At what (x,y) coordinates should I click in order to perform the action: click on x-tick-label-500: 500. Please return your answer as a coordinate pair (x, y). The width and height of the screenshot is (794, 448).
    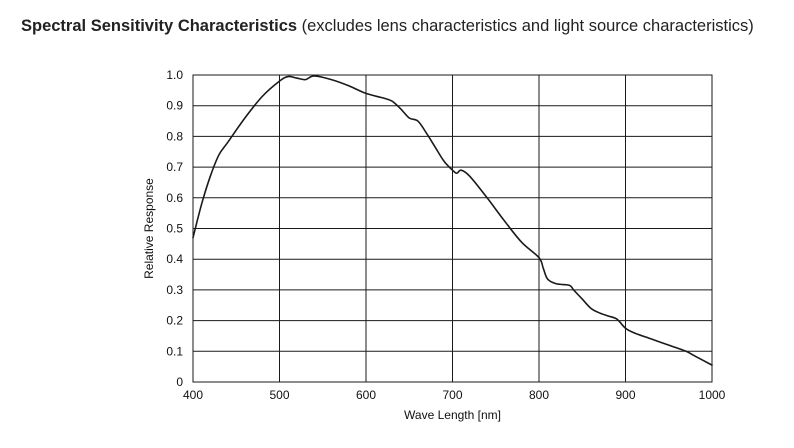
    Looking at the image, I should click on (279, 395).